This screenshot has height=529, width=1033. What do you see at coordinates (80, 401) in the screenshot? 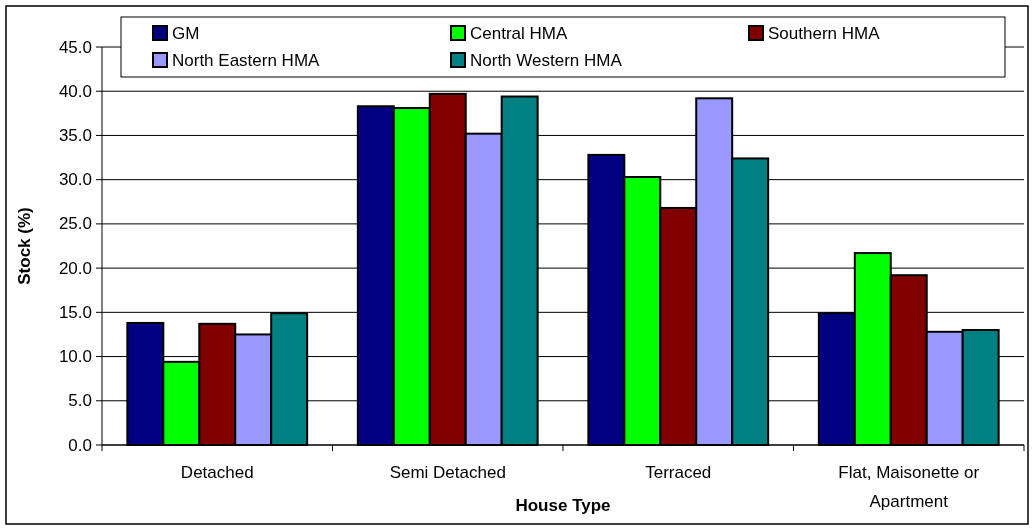
I see `y-tick-label: 5.0` at bounding box center [80, 401].